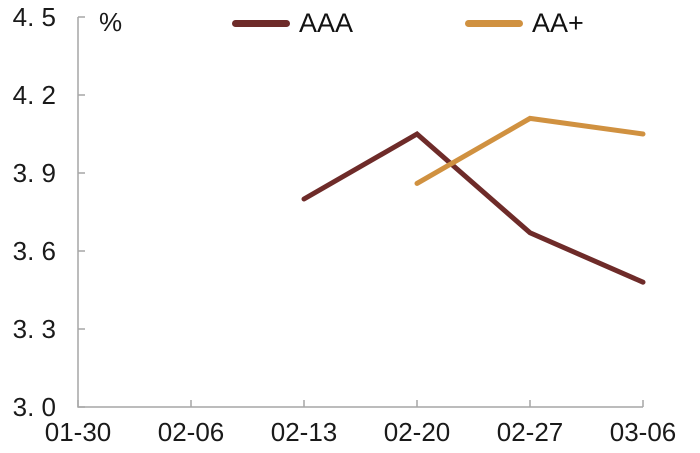  What do you see at coordinates (643, 432) in the screenshot?
I see `x-tick-label: 03-06` at bounding box center [643, 432].